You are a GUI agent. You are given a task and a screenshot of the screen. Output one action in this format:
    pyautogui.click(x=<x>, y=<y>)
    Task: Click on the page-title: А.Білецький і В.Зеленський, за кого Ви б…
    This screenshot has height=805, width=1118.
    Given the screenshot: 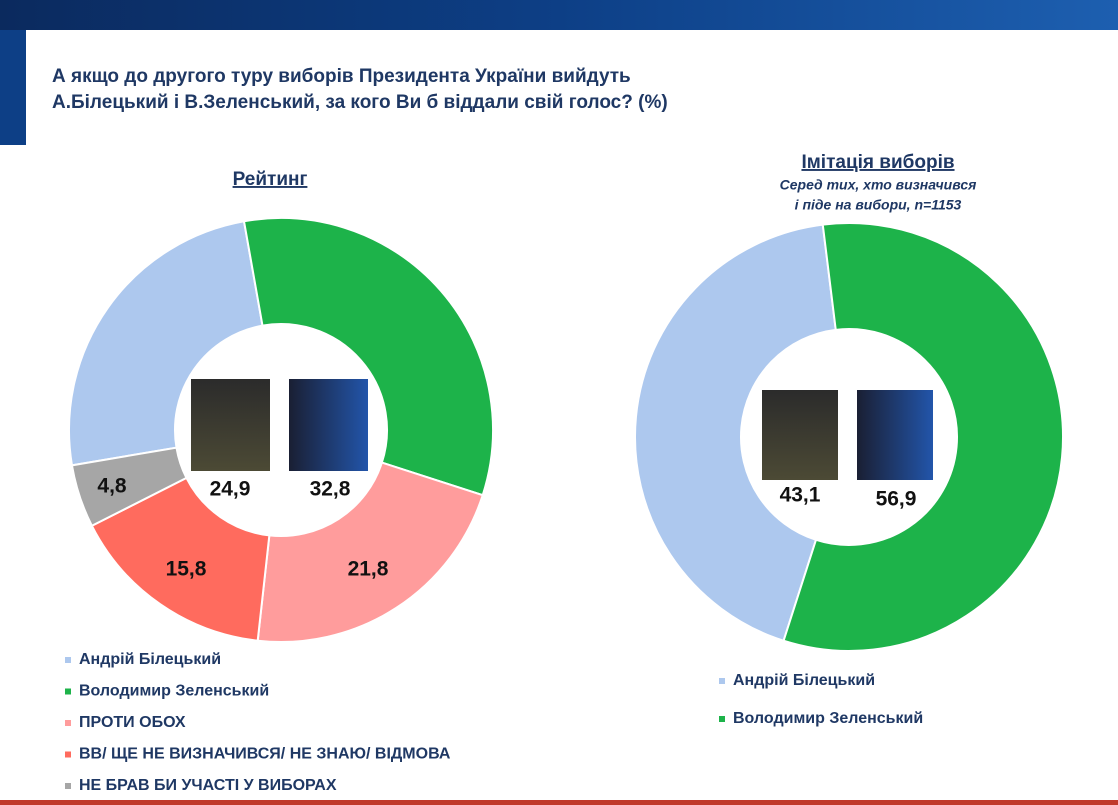 What is the action you would take?
    pyautogui.click(x=360, y=102)
    